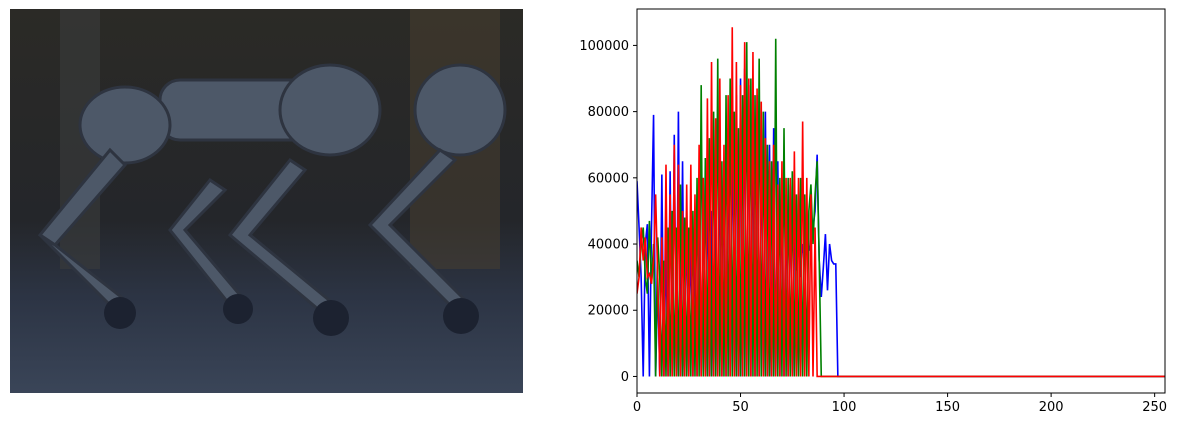 The height and width of the screenshot is (428, 1177). Describe the element at coordinates (608, 178) in the screenshot. I see `y-tick-label: 60000` at that location.